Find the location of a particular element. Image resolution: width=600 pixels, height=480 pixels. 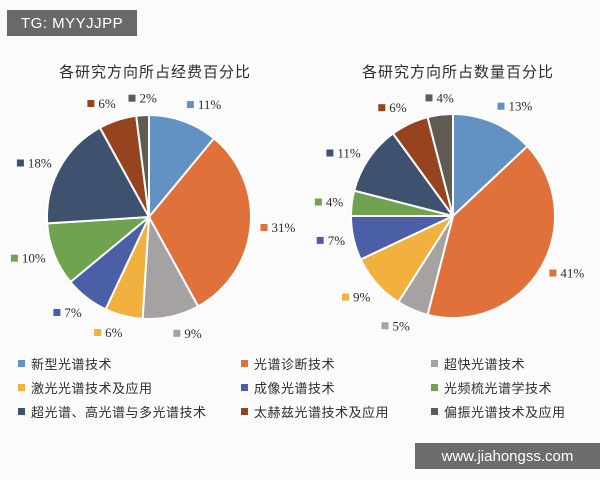

legend-label: 偏振光谱技术及应用 is located at coordinates (505, 412).